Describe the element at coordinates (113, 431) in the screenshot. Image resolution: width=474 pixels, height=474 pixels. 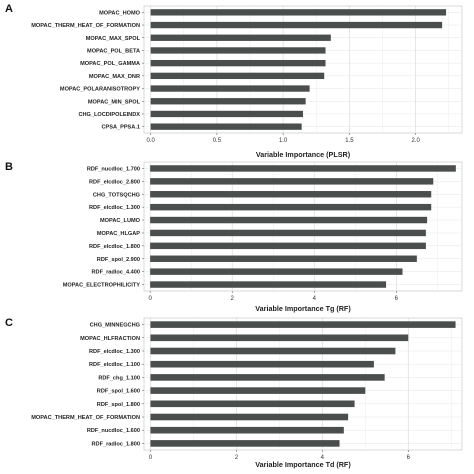
I see `category-label: RDF_nucdloc_1.600` at that location.